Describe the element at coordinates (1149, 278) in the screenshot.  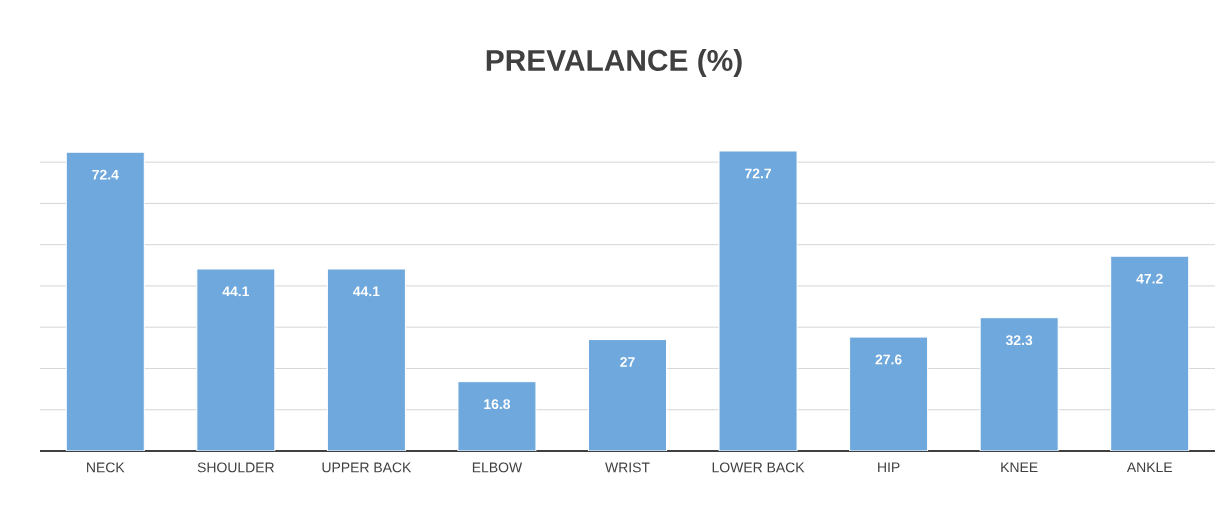
I see `data-label: 47.2` at that location.